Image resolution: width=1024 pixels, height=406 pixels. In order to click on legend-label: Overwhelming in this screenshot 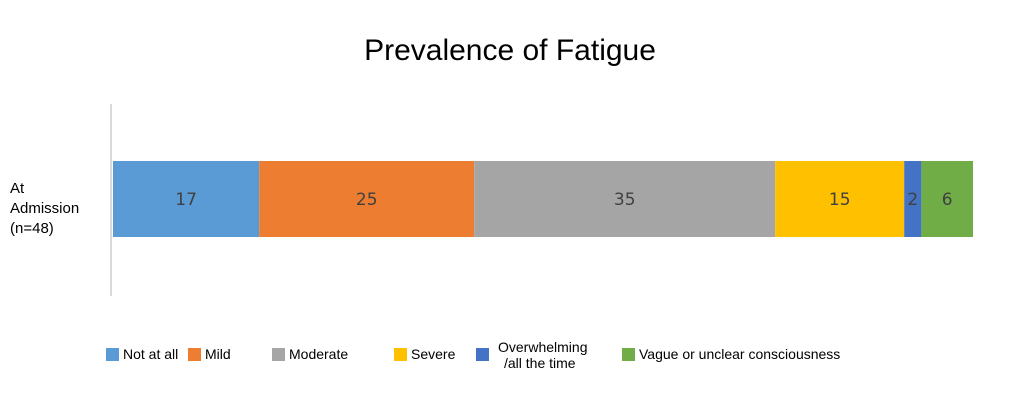, I will do `click(542, 347)`.